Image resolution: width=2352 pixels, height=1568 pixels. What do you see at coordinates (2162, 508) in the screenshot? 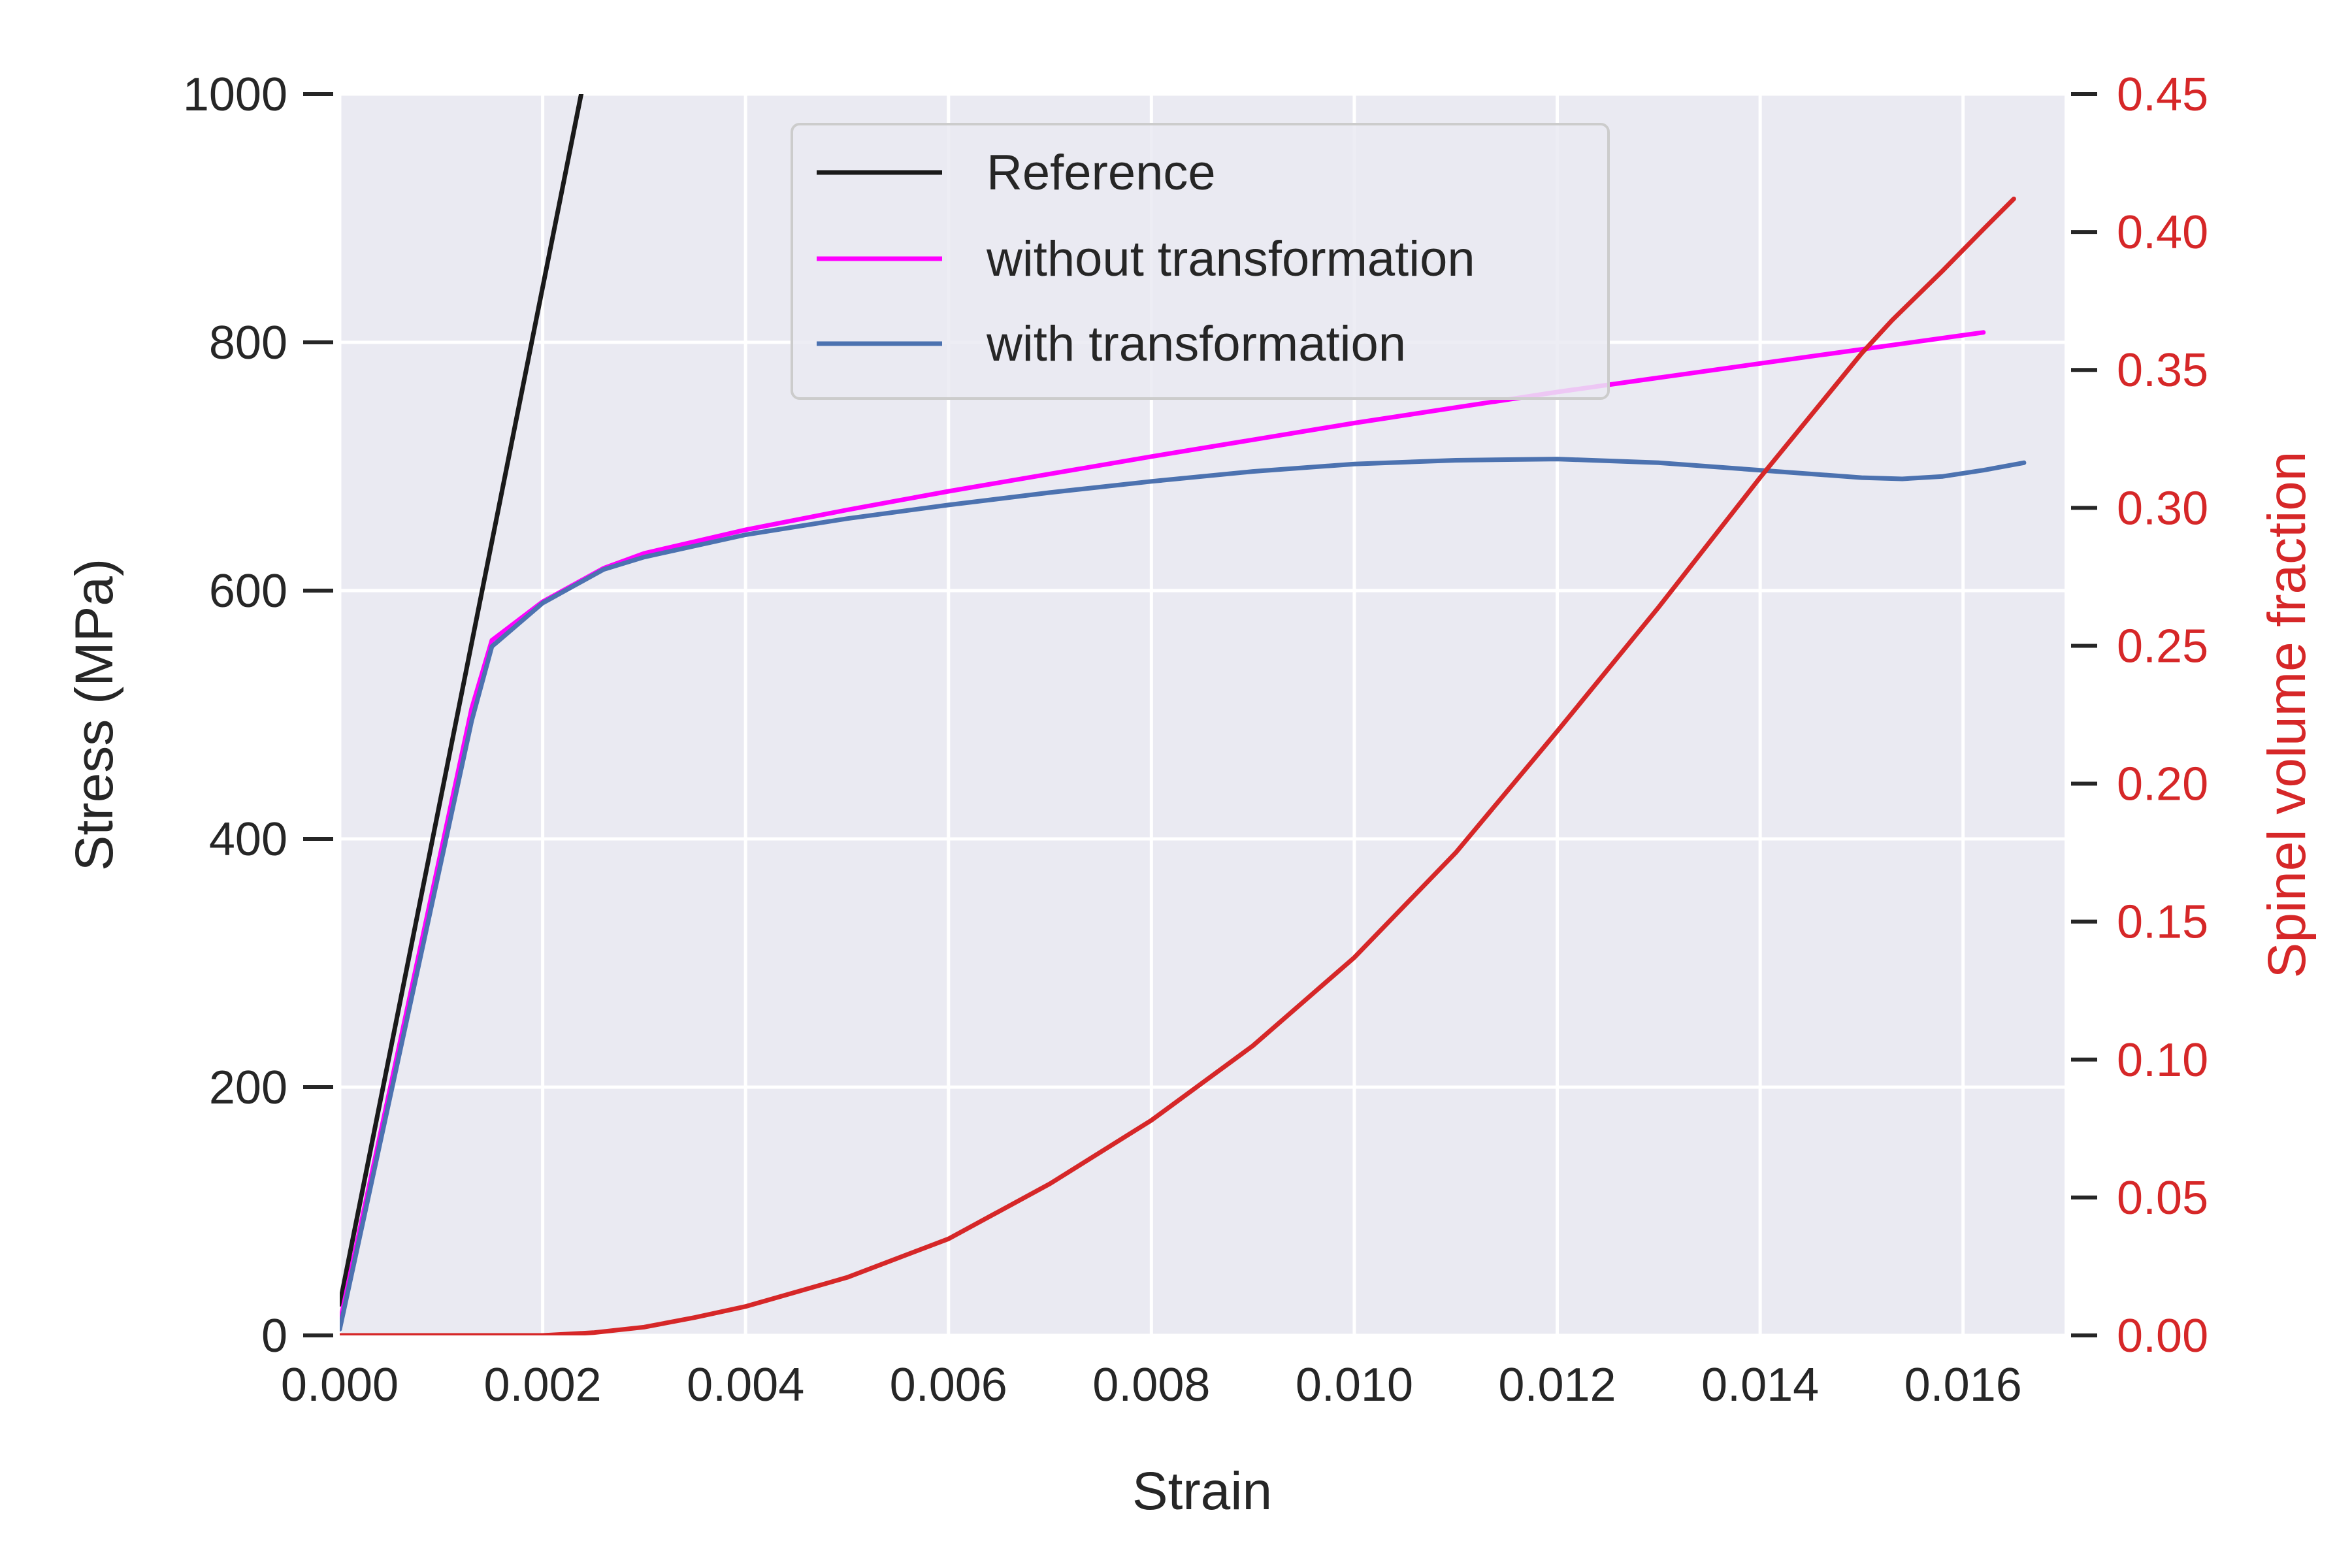
I see `y2-tick-label: 0.30` at bounding box center [2162, 508].